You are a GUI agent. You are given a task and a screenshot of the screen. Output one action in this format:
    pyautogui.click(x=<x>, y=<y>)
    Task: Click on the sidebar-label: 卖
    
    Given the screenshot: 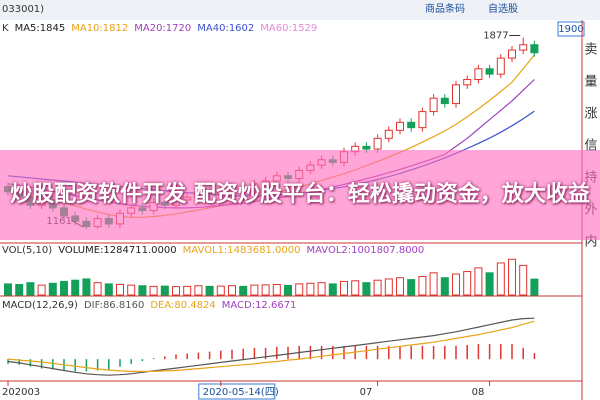 What is the action you would take?
    pyautogui.click(x=590, y=50)
    